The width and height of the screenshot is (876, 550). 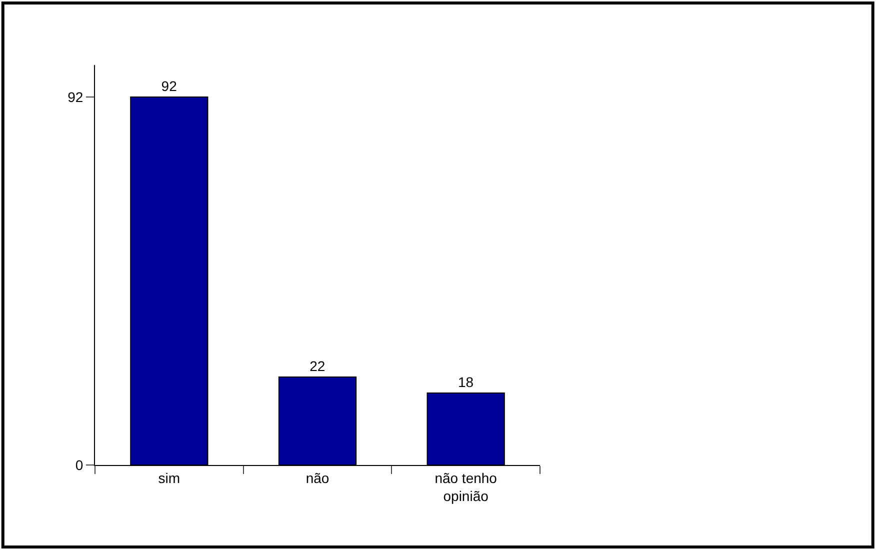 I want to click on data-label: 18, so click(x=466, y=382).